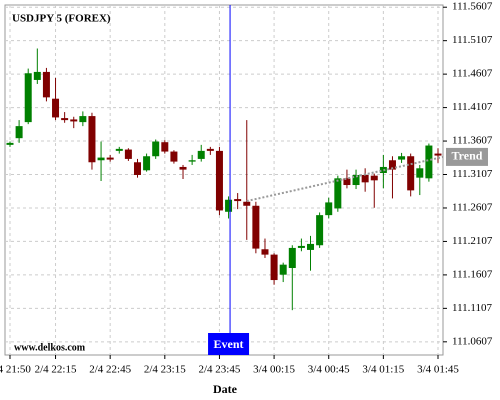 The height and width of the screenshot is (400, 500). What do you see at coordinates (274, 370) in the screenshot?
I see `x-tick-label: 3/4 00:15` at bounding box center [274, 370].